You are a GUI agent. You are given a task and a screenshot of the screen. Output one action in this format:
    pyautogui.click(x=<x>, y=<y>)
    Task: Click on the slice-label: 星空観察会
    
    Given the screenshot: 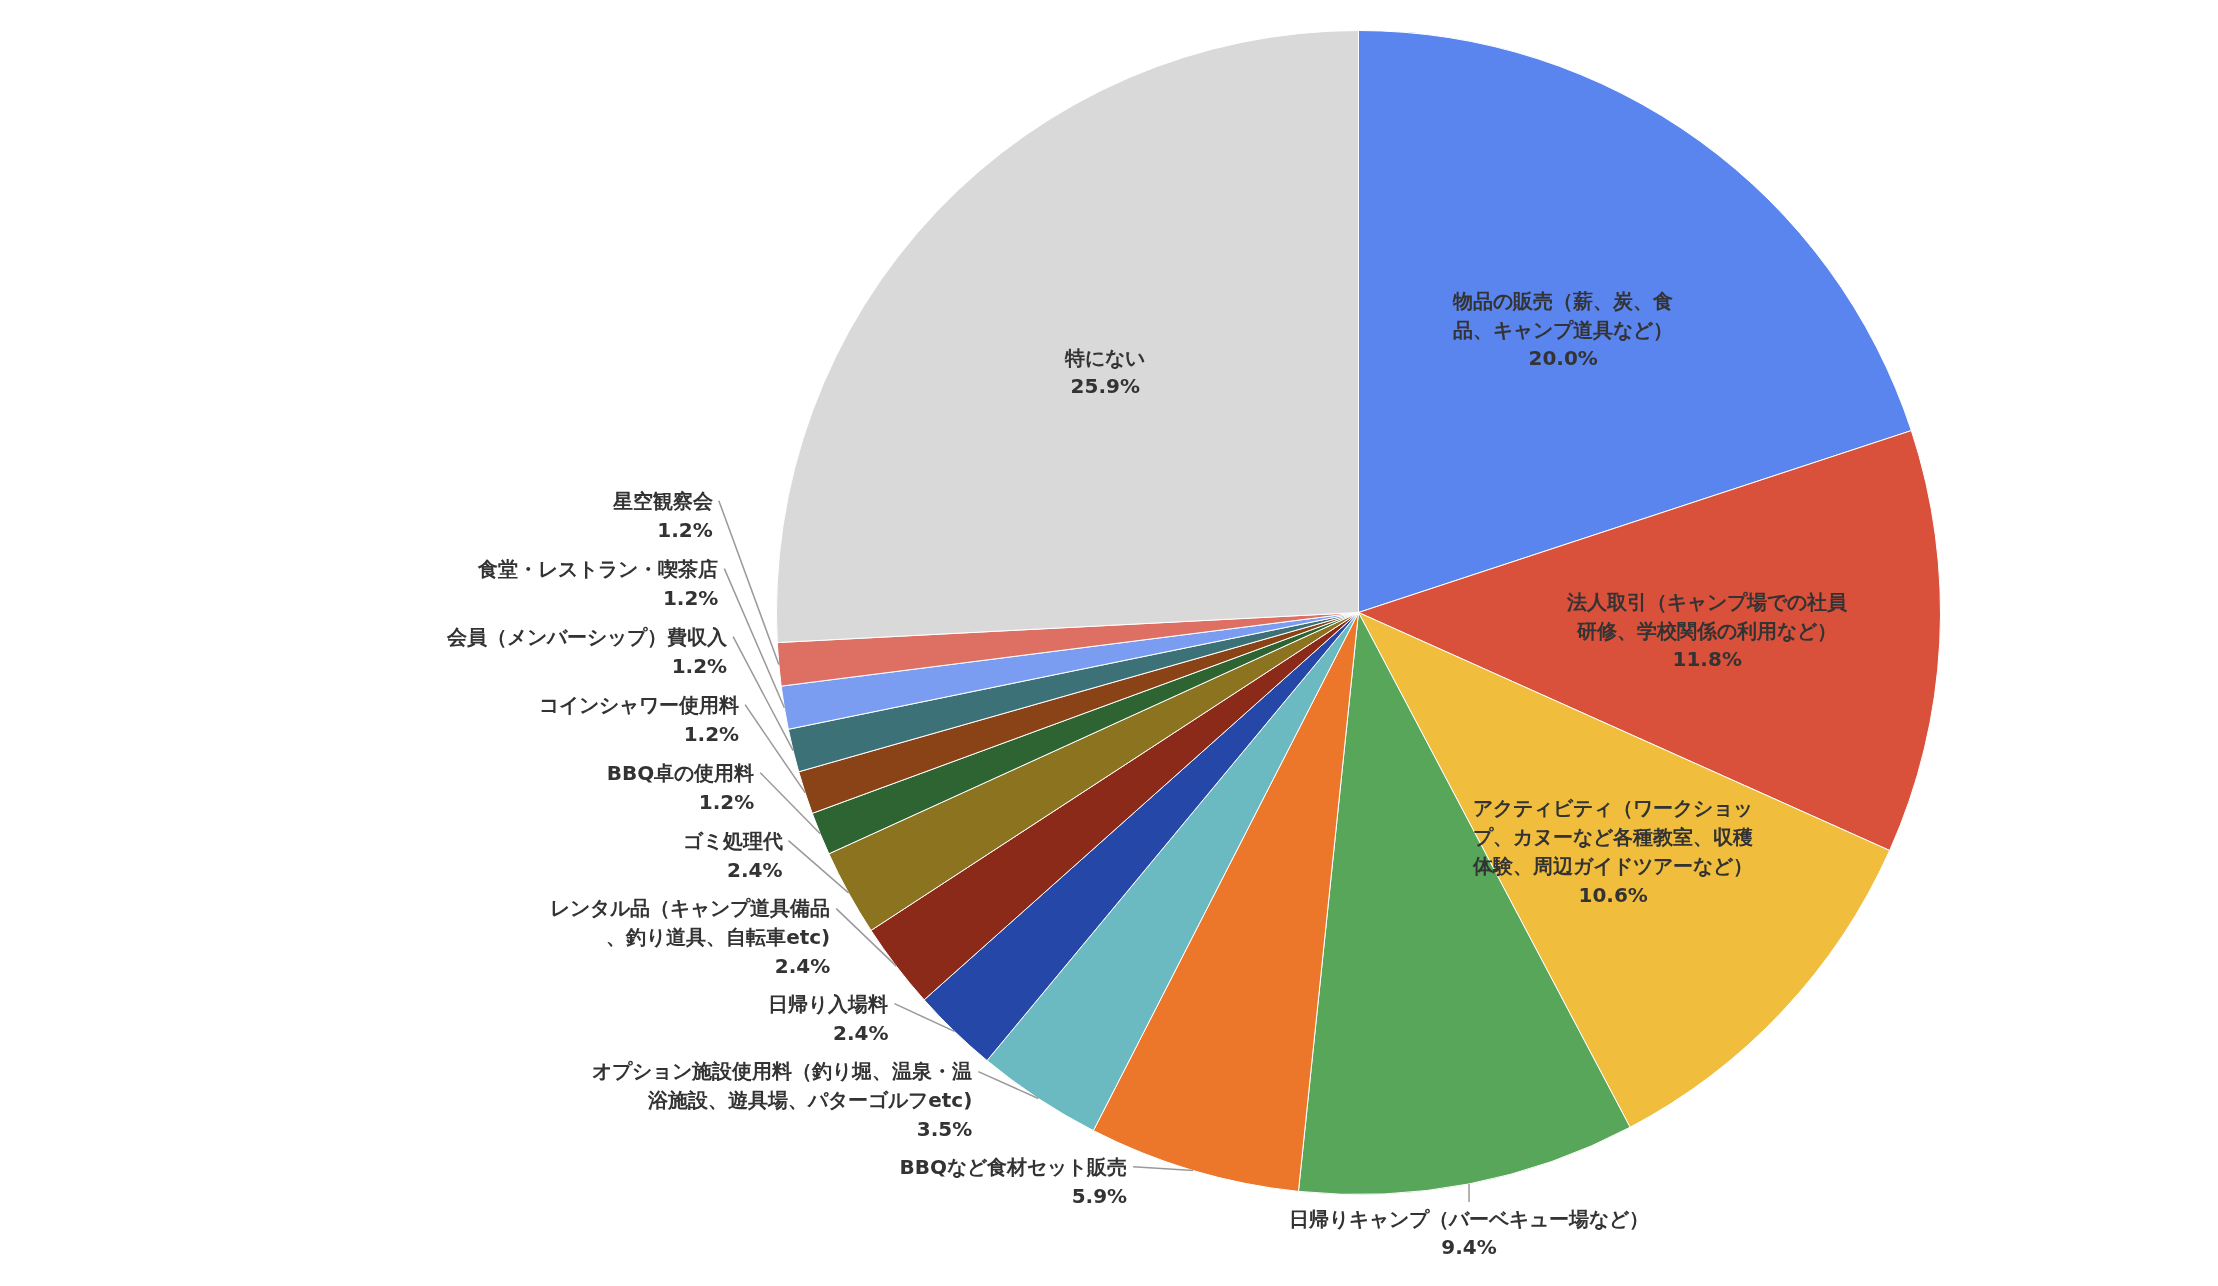 What is the action you would take?
    pyautogui.click(x=662, y=501)
    